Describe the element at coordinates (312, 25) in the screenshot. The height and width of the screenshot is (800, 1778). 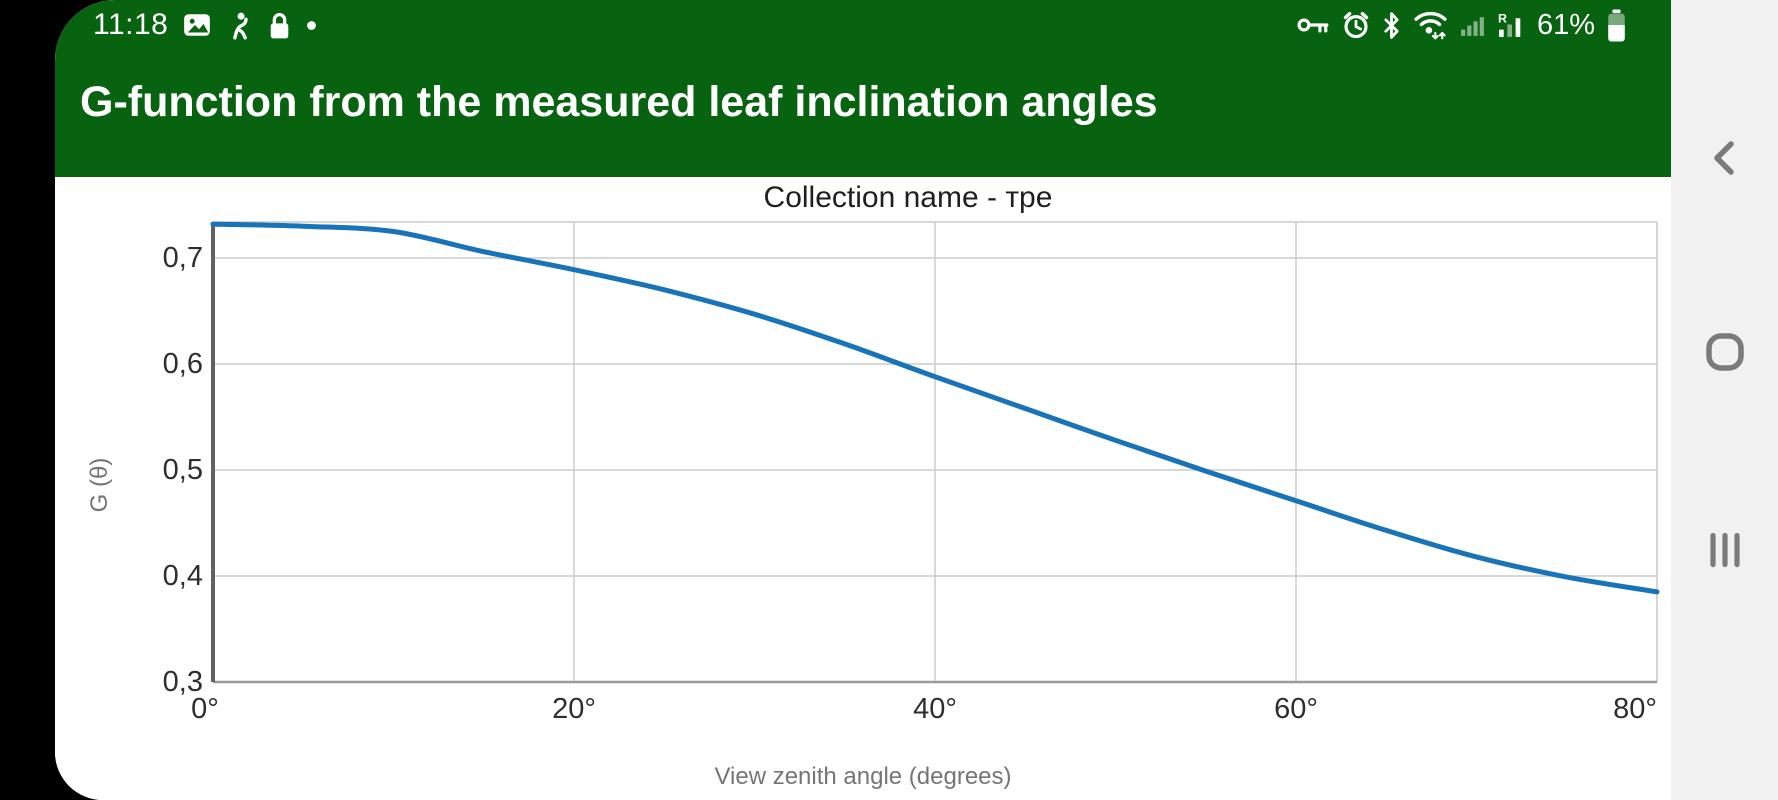
I see `notification-dot` at that location.